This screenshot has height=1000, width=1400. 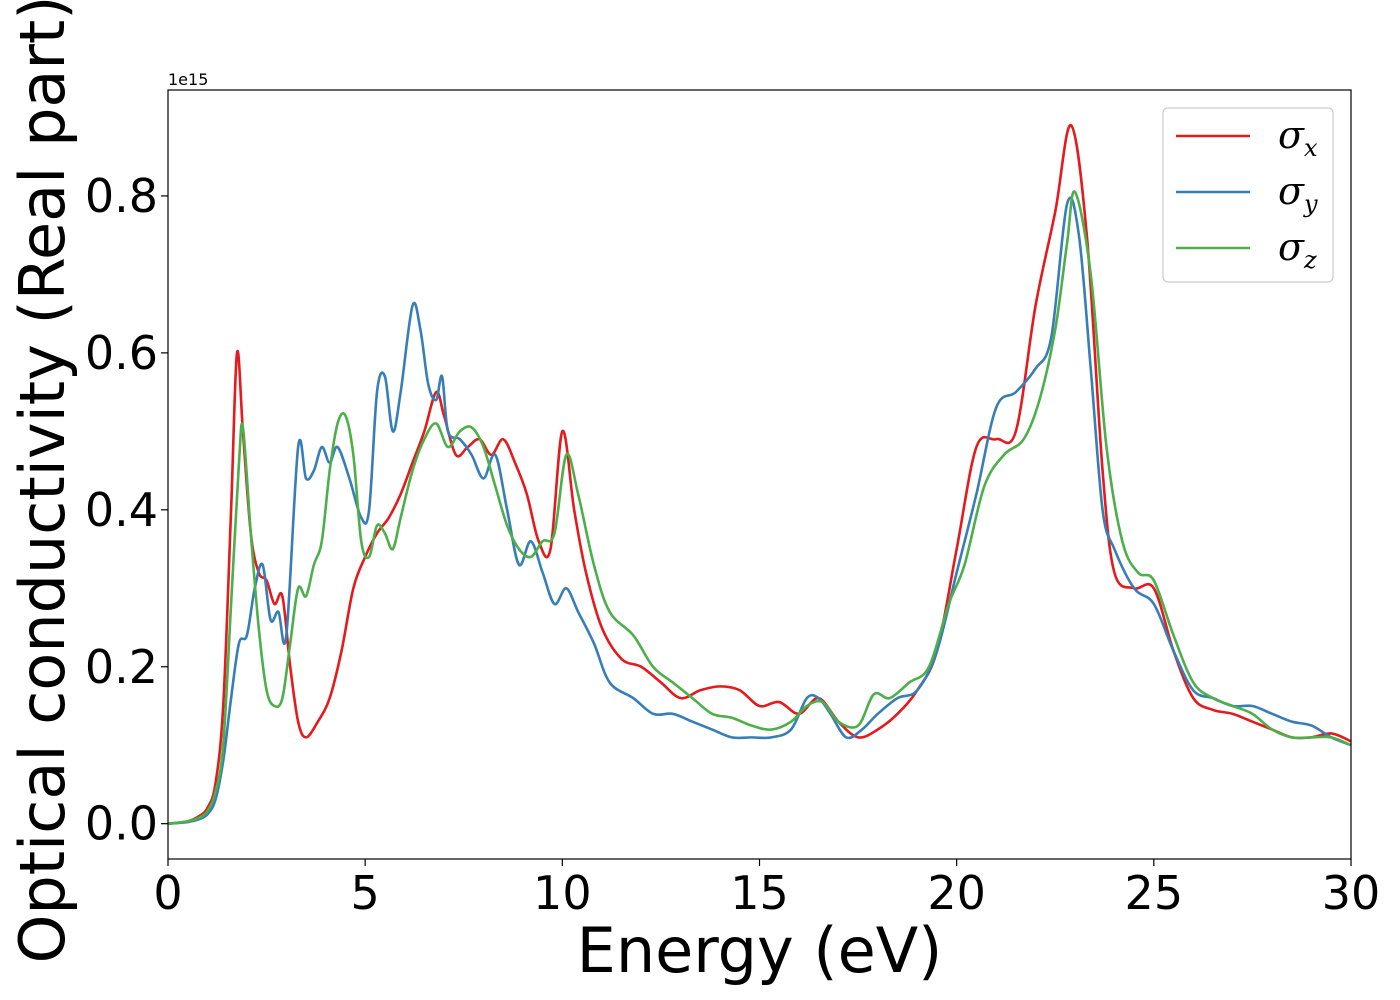 What do you see at coordinates (121, 667) in the screenshot?
I see `y-tick-label: 0.2` at bounding box center [121, 667].